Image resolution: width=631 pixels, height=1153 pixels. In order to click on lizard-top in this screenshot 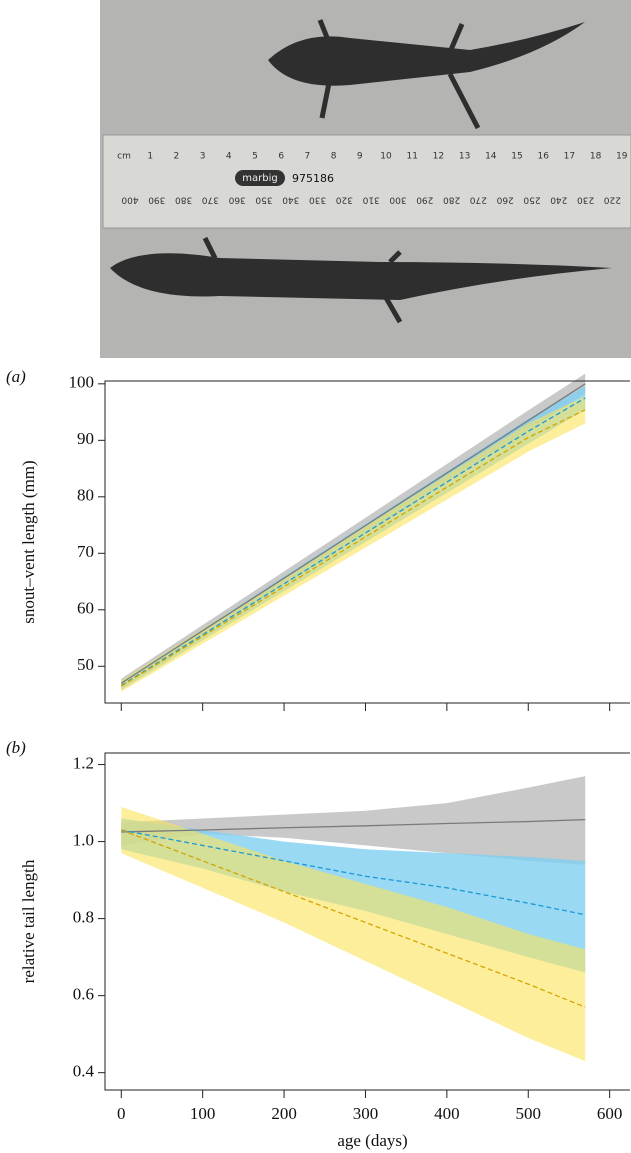, I will do `click(426, 54)`.